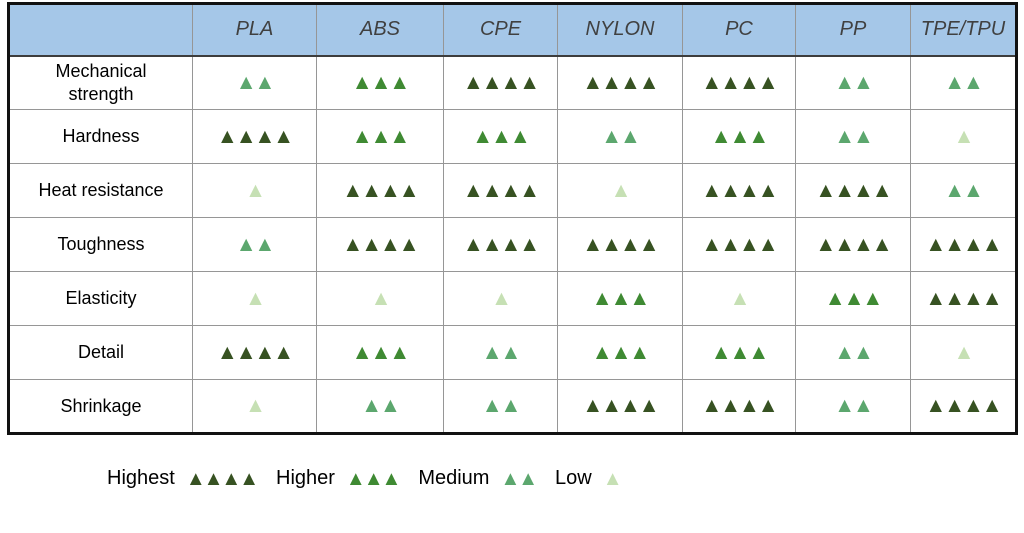 This screenshot has width=1024, height=533. I want to click on rating-cell-mechanical-strength-tpe-tpu: ▲▲, so click(963, 82).